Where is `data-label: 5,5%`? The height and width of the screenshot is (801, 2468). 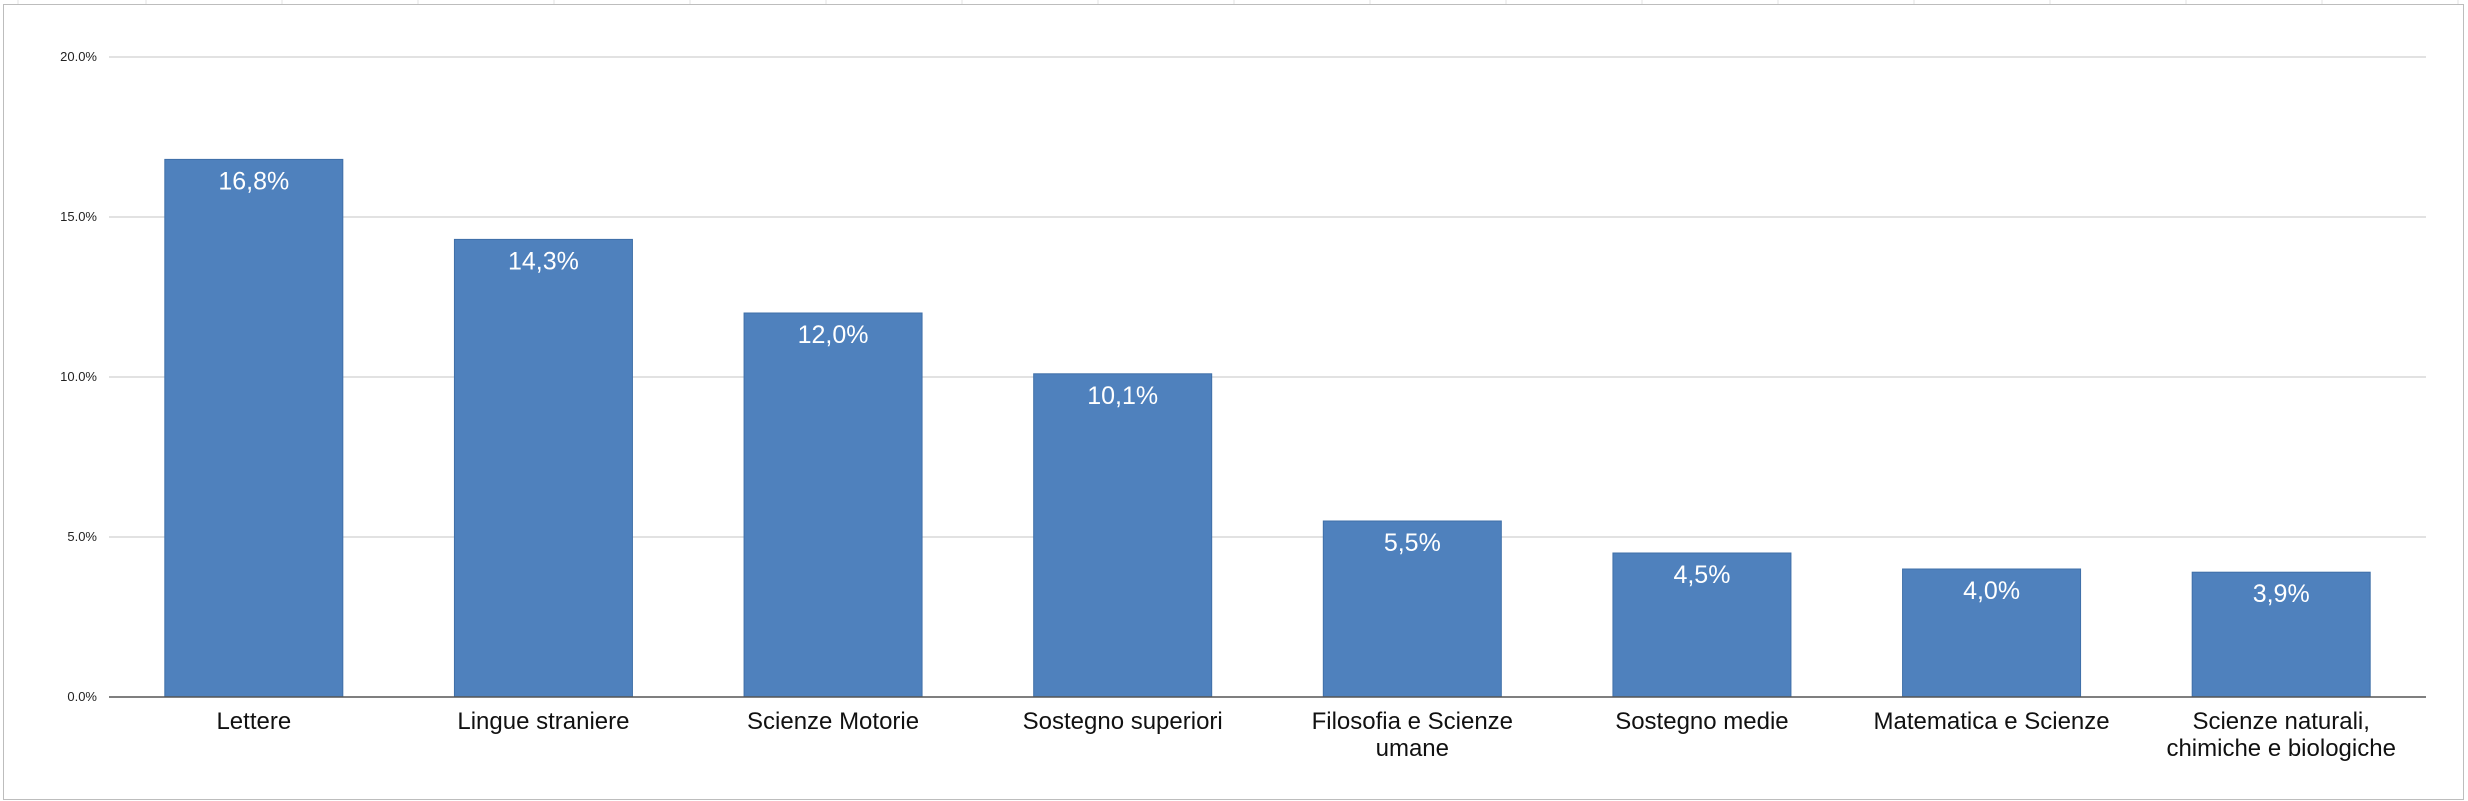
data-label: 5,5% is located at coordinates (1412, 543).